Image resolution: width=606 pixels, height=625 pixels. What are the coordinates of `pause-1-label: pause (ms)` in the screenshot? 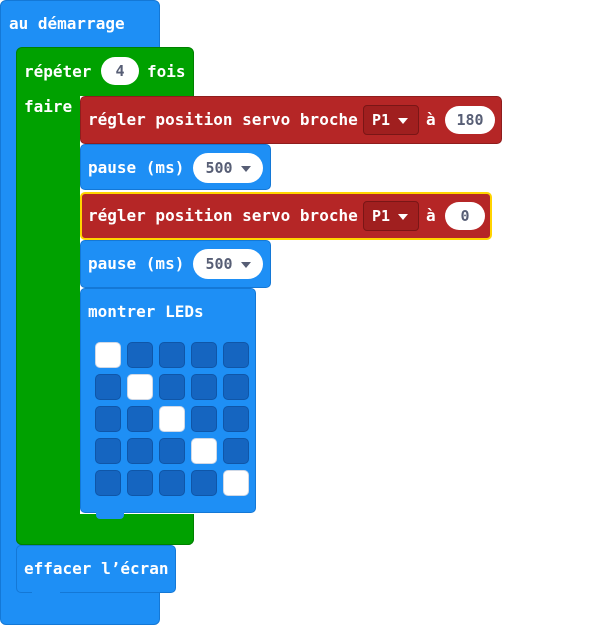 It's located at (136, 167).